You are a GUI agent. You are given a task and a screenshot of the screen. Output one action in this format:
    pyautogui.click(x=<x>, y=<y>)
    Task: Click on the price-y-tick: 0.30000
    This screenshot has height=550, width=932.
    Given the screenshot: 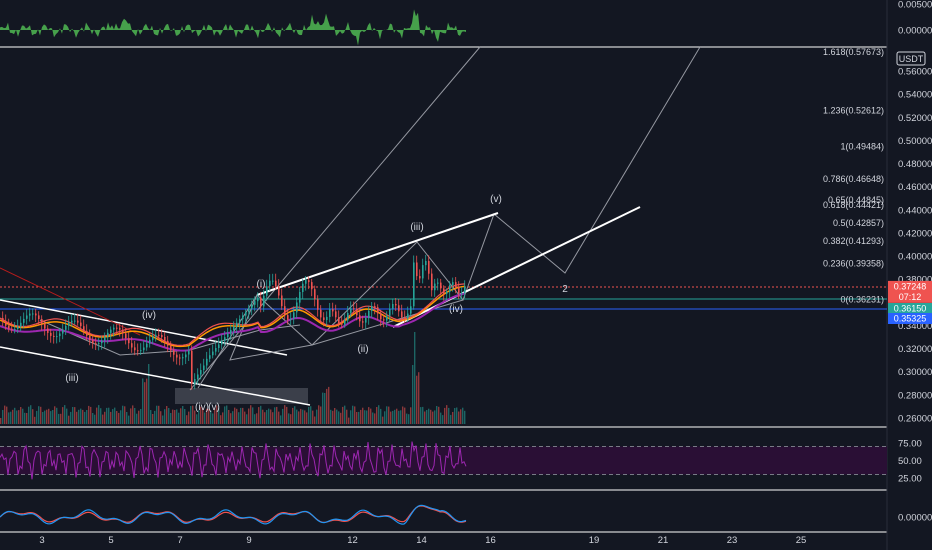 What is the action you would take?
    pyautogui.click(x=915, y=372)
    